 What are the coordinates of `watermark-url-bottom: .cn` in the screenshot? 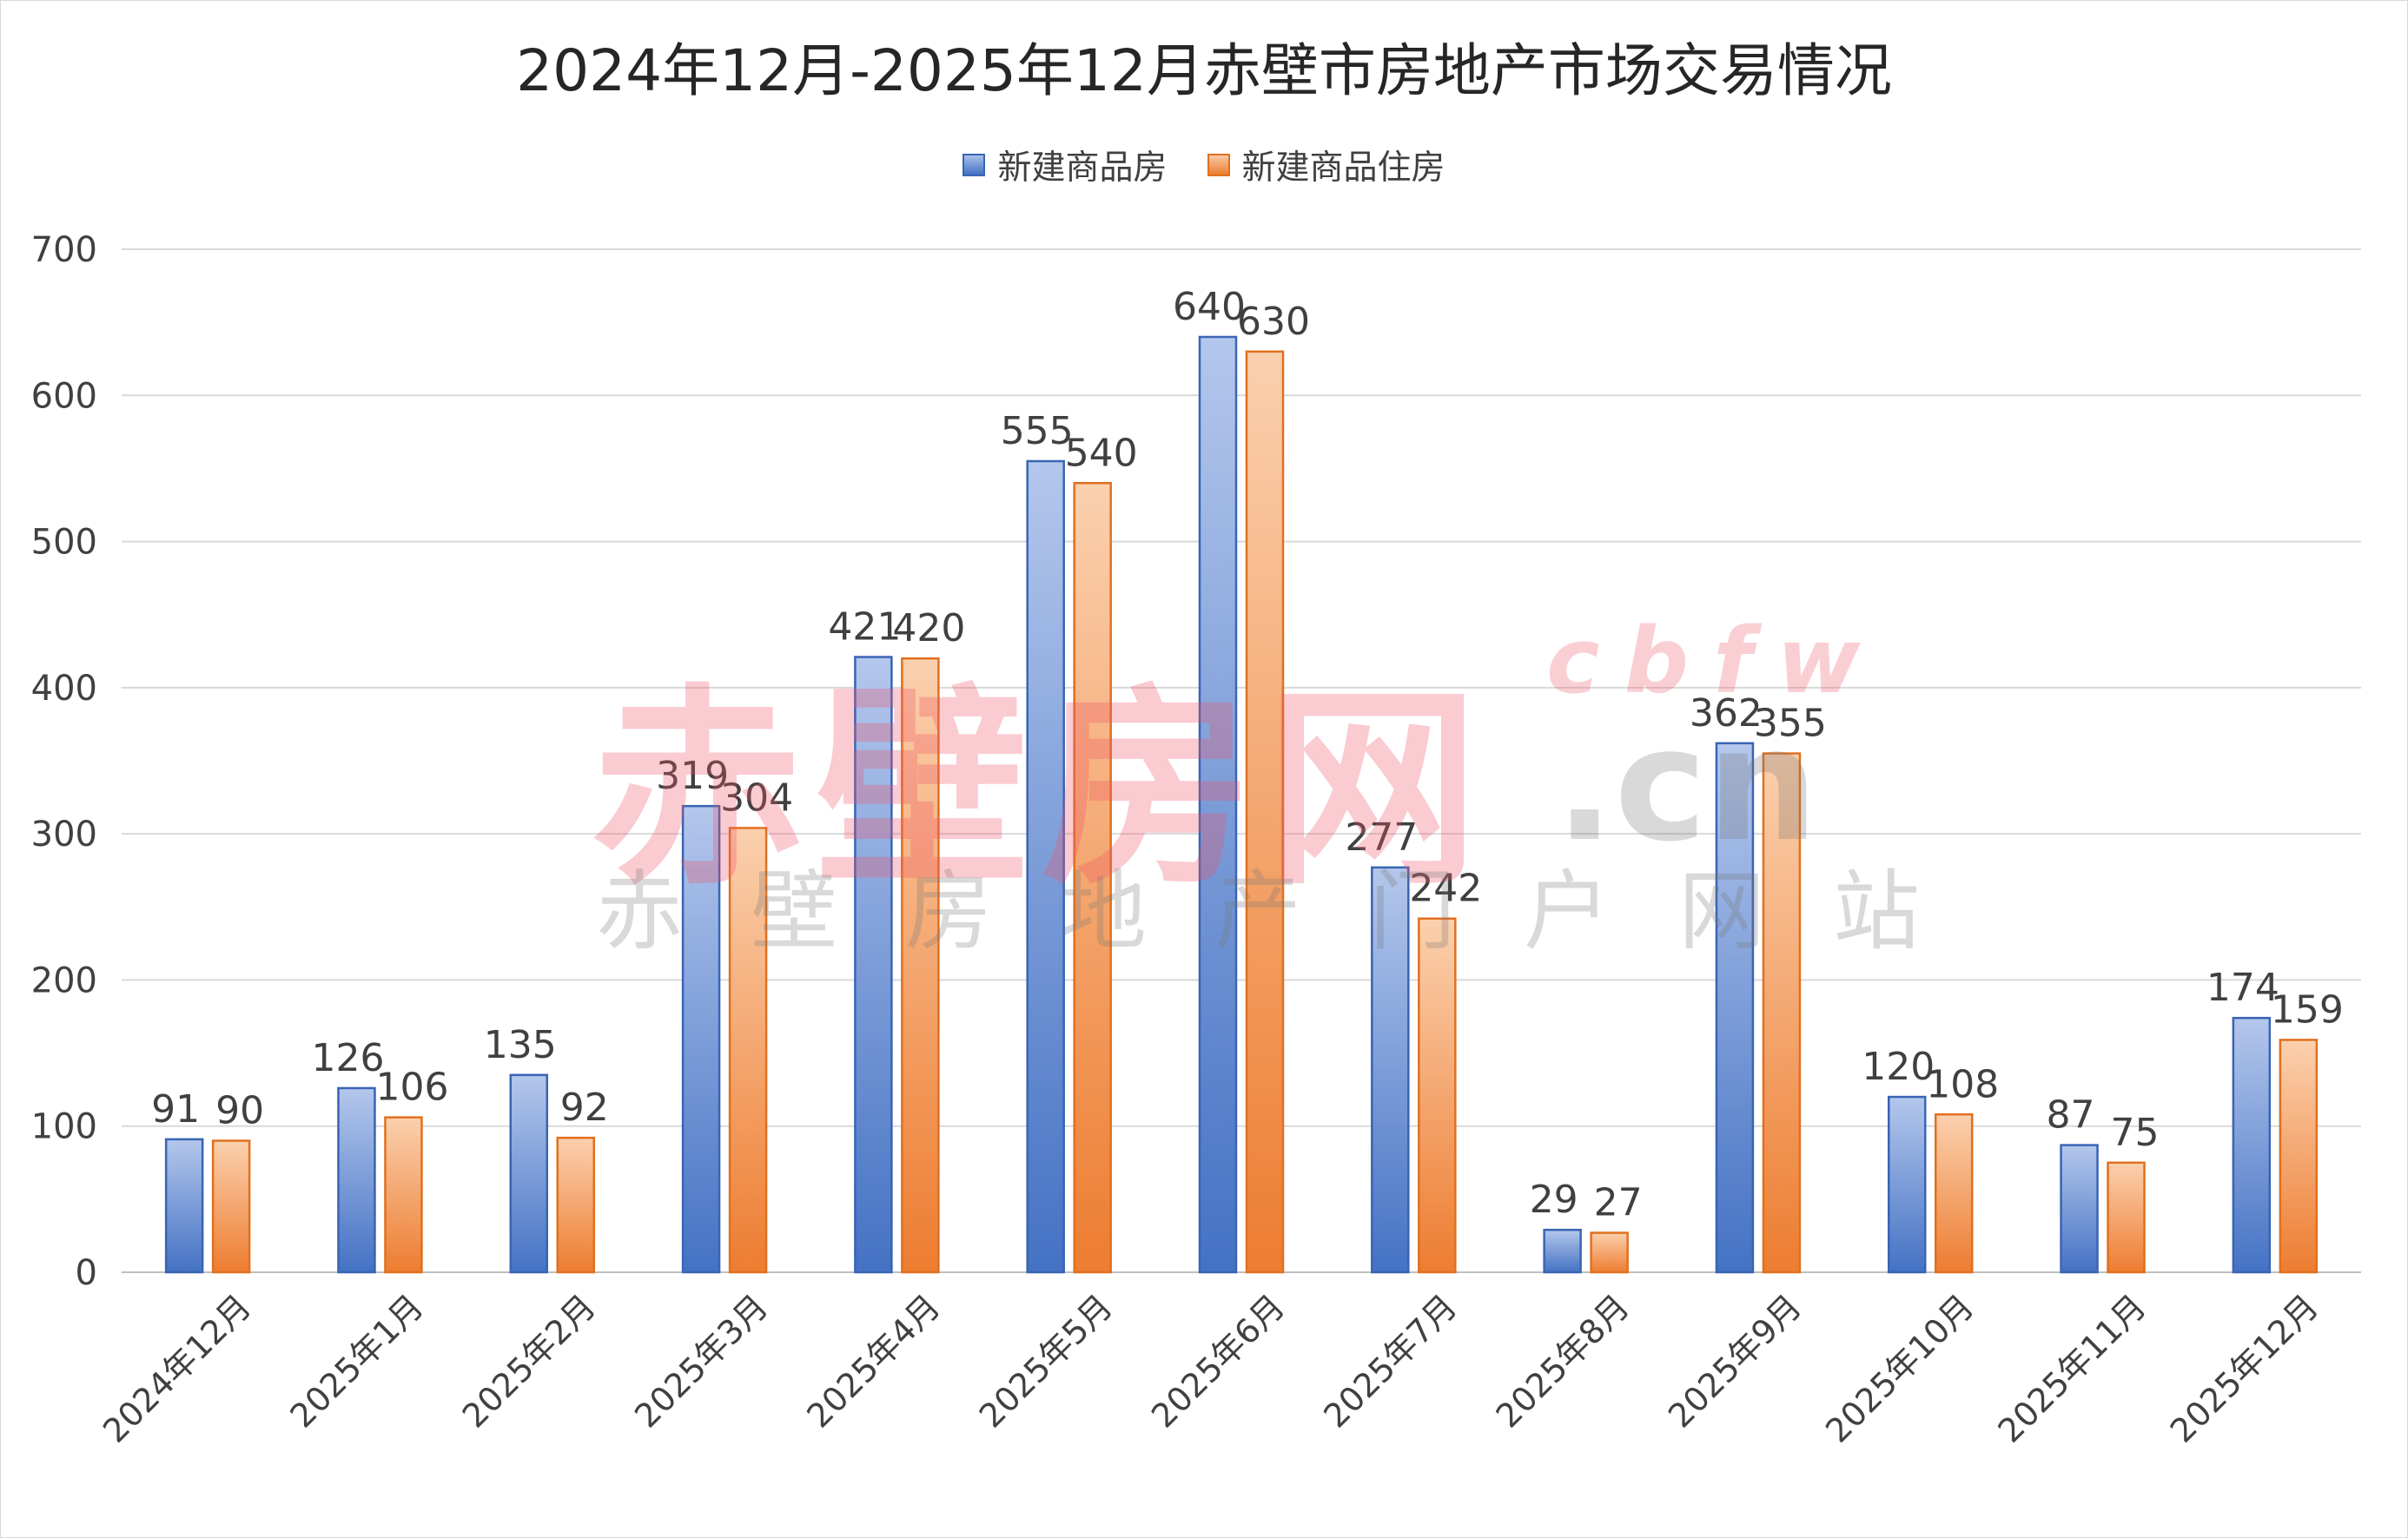 It's located at (1687, 785).